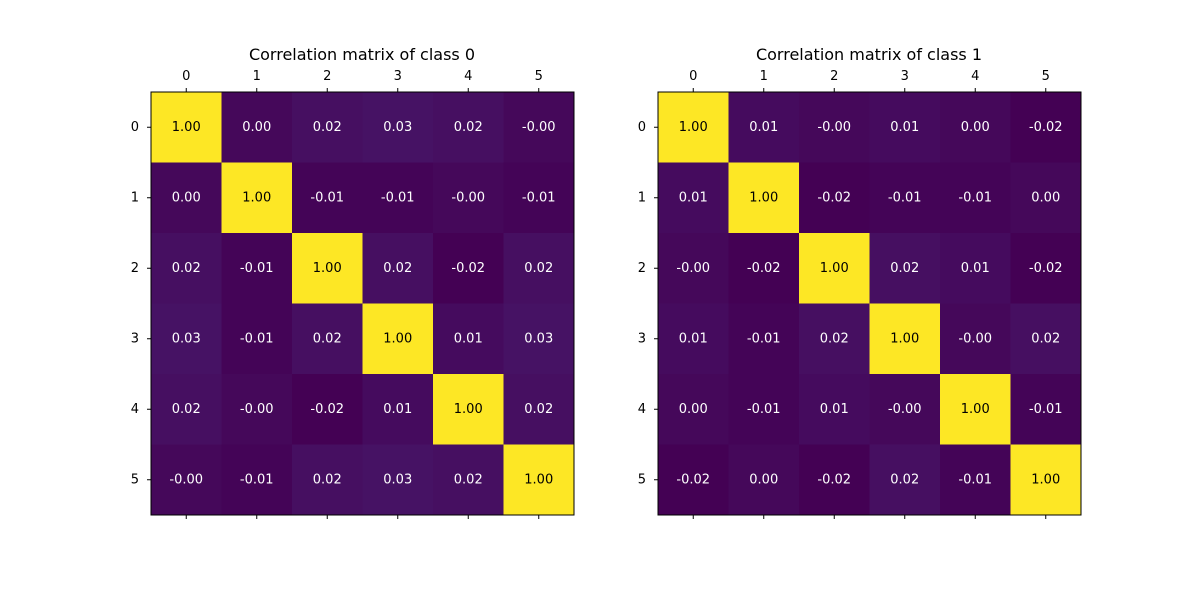 The width and height of the screenshot is (1200, 600). I want to click on heatmap-cell-r4-c0, so click(186, 409).